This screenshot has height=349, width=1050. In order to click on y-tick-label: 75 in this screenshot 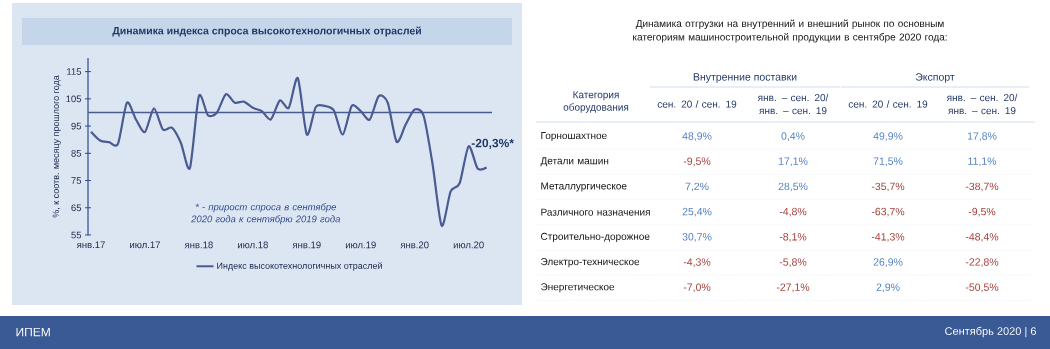, I will do `click(76, 180)`.